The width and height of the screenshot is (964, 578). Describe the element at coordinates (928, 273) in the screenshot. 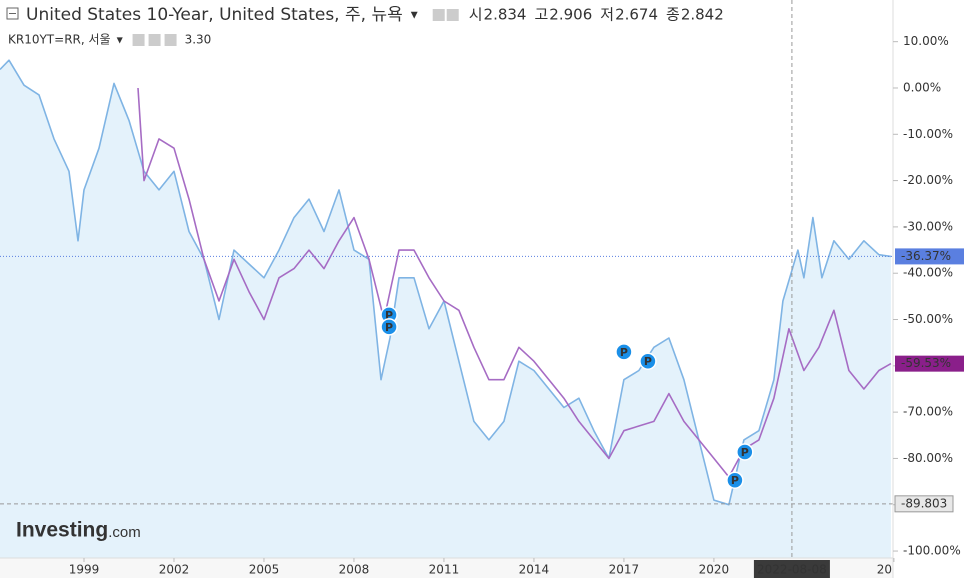

I see `y-tick-label: -40.00%` at that location.